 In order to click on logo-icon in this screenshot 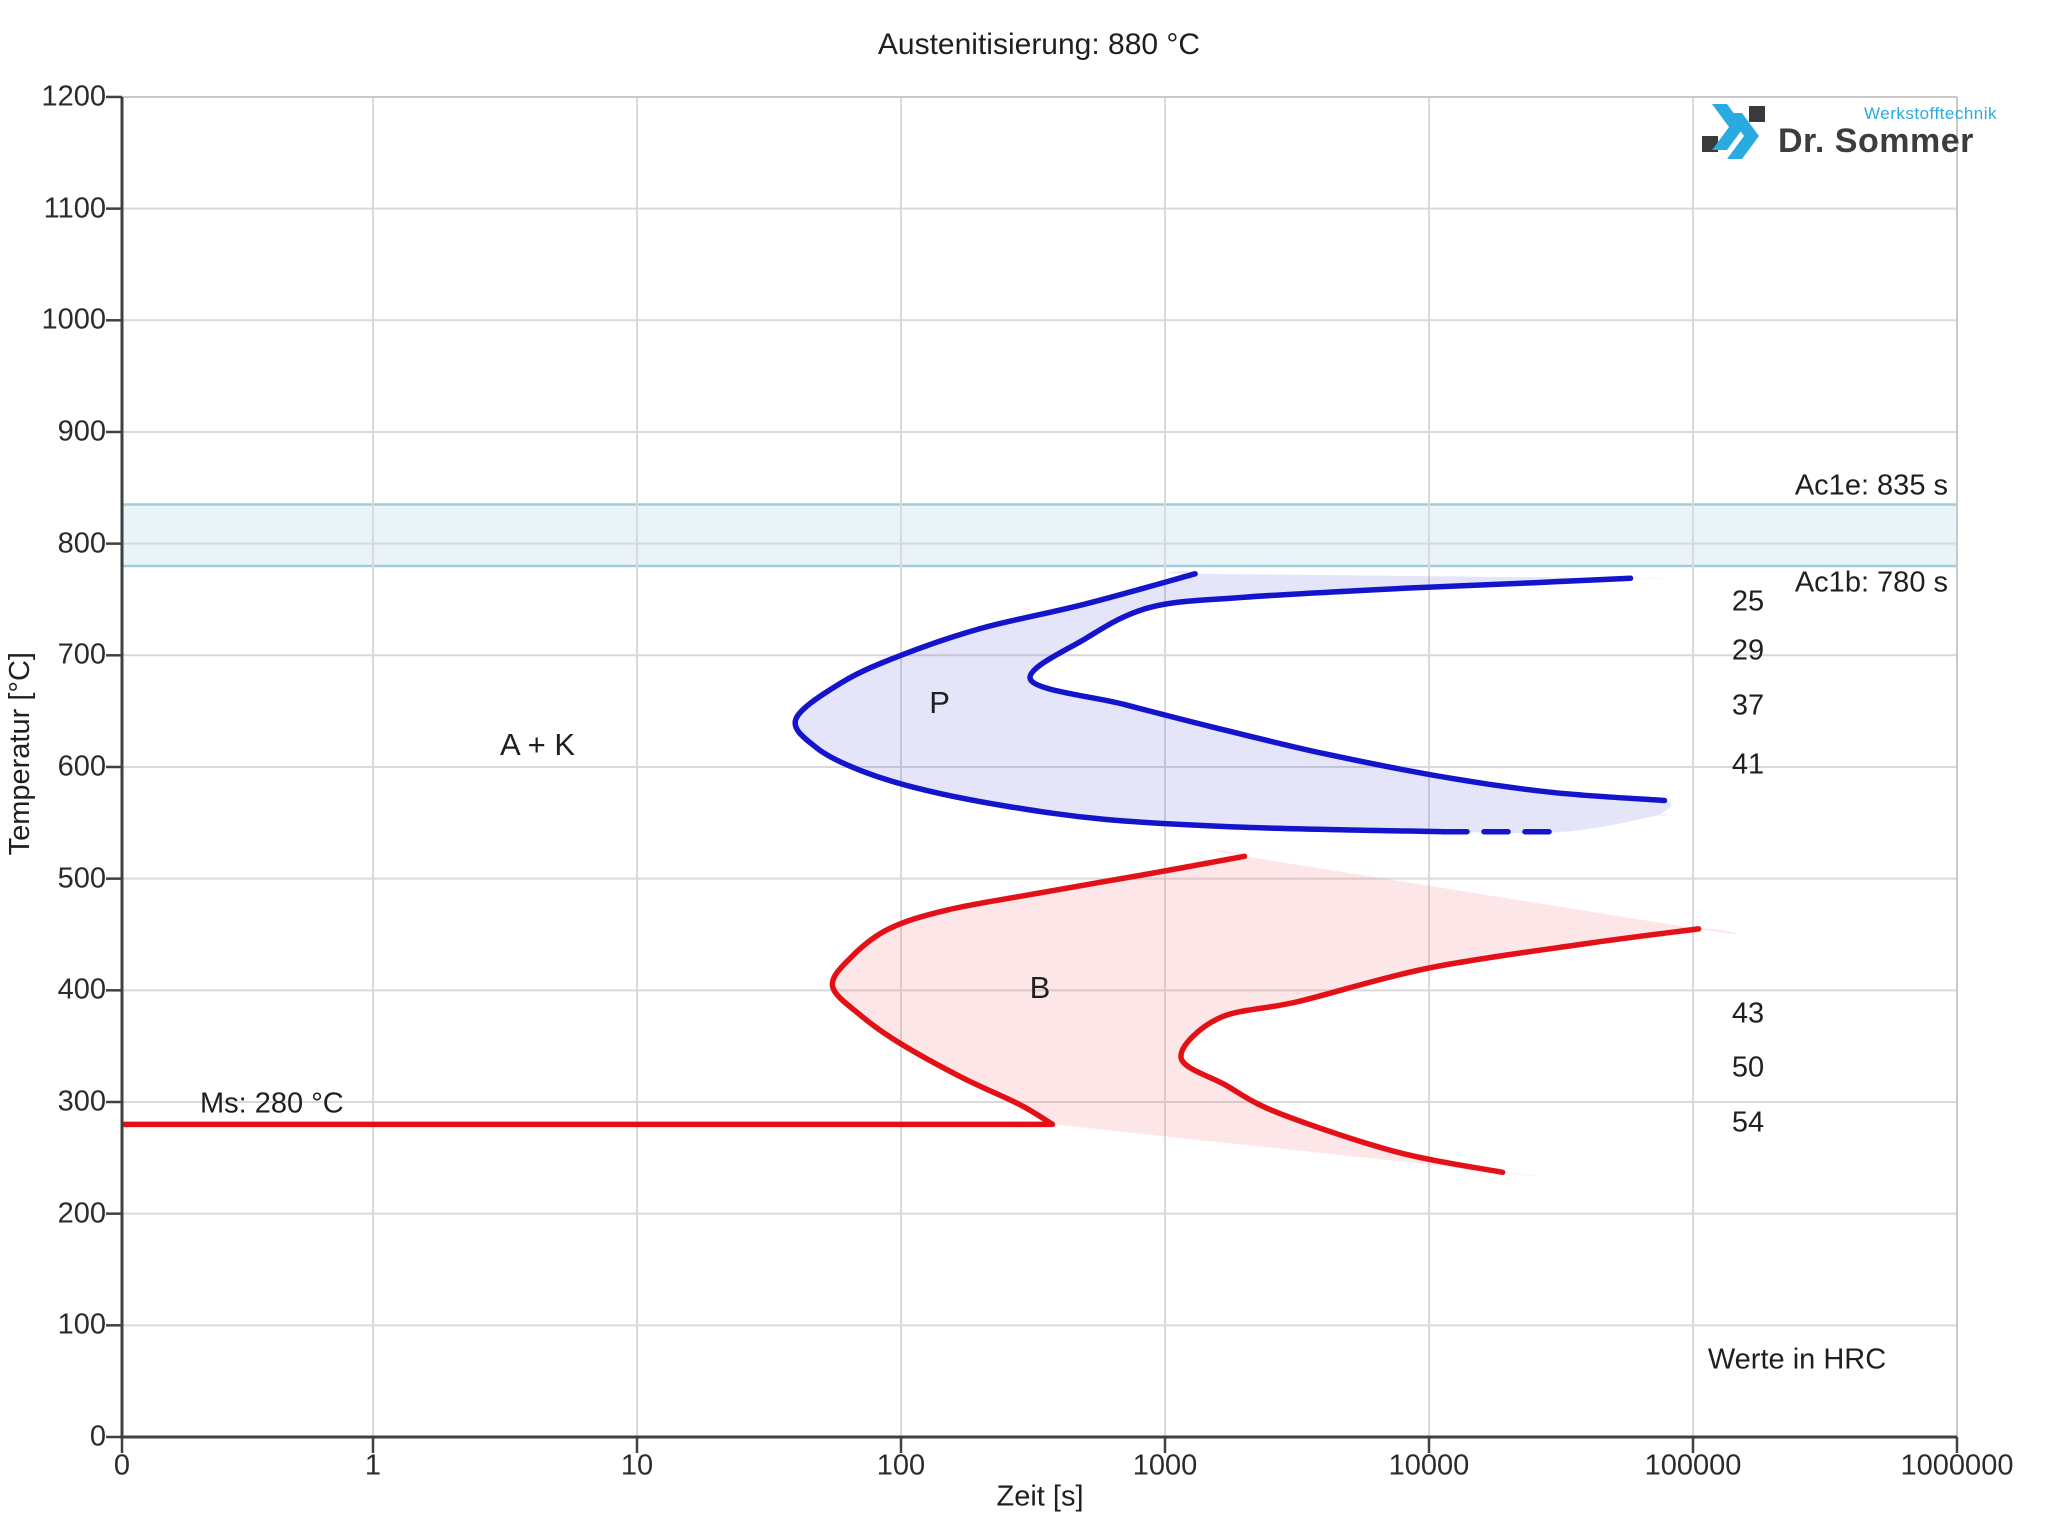, I will do `click(1733, 131)`.